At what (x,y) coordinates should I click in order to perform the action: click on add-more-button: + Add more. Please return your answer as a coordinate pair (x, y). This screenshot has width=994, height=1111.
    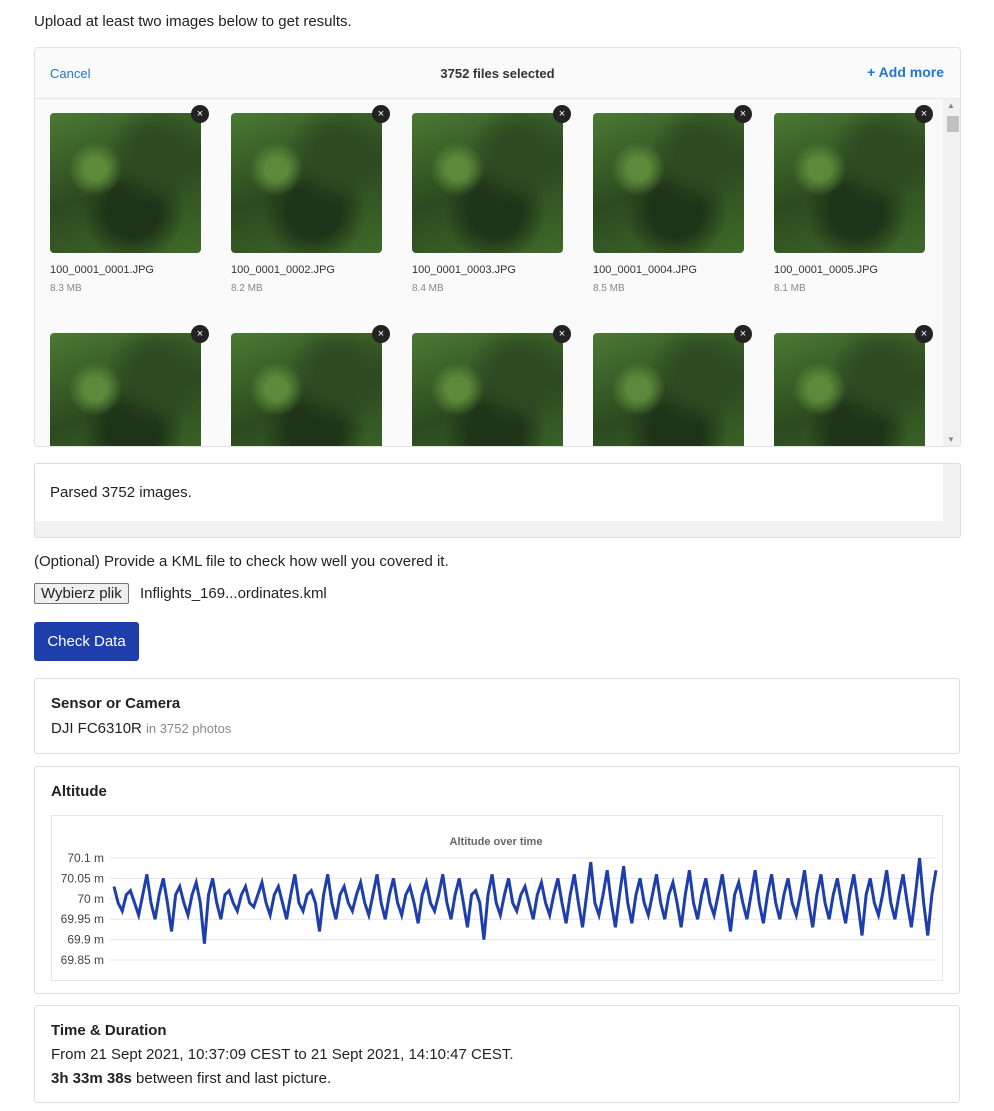
    Looking at the image, I should click on (905, 72).